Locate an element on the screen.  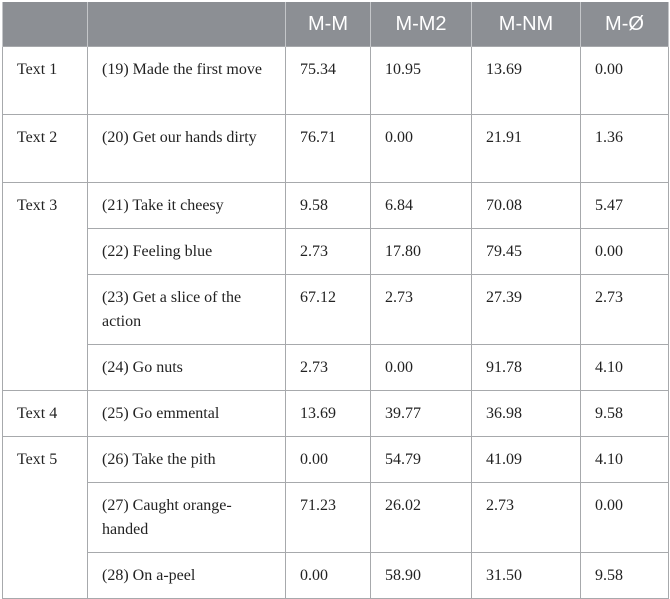
value-m-m2: 26.02 is located at coordinates (421, 517).